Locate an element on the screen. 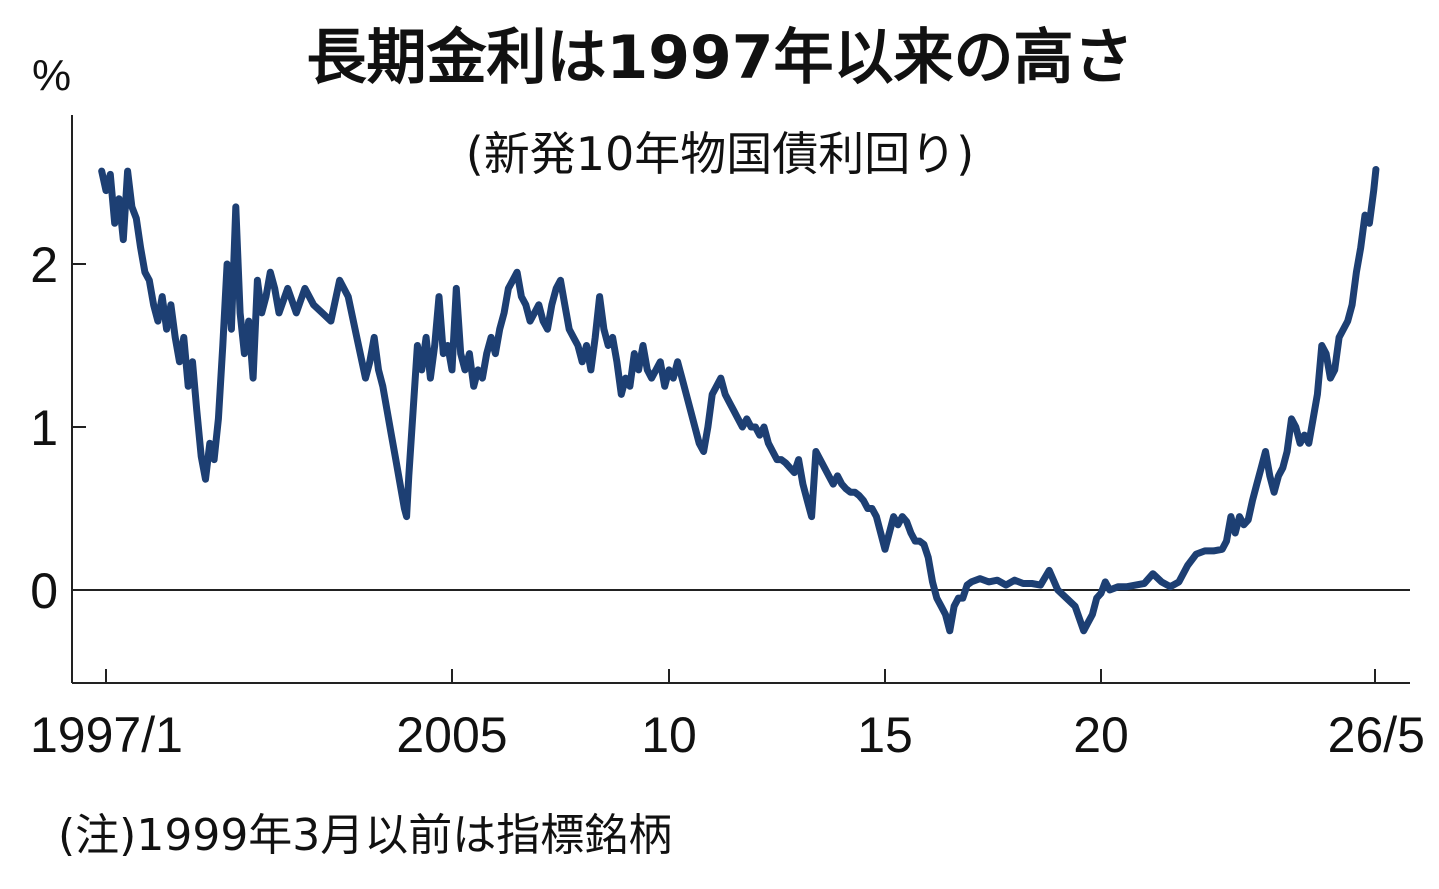 The width and height of the screenshot is (1439, 889). x-tick-label: 20 is located at coordinates (1101, 735).